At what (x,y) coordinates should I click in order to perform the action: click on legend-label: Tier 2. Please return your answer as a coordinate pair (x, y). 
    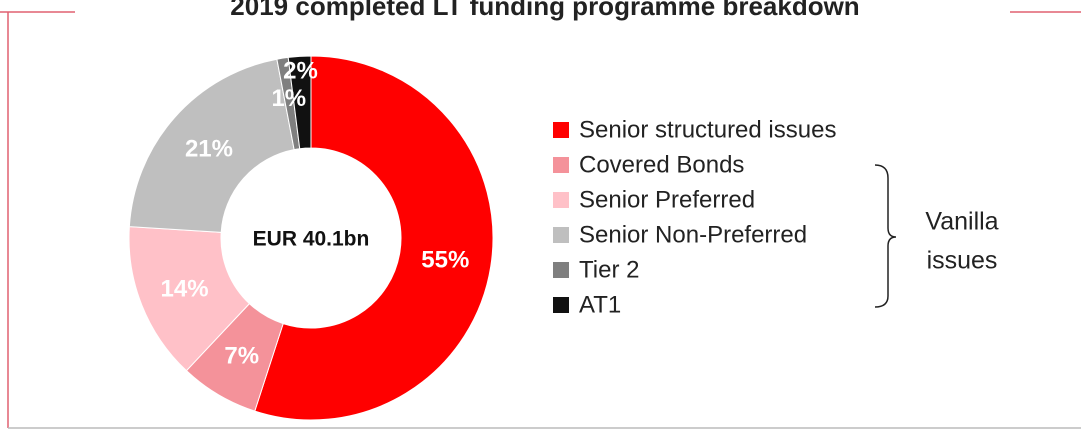
    Looking at the image, I should click on (609, 269).